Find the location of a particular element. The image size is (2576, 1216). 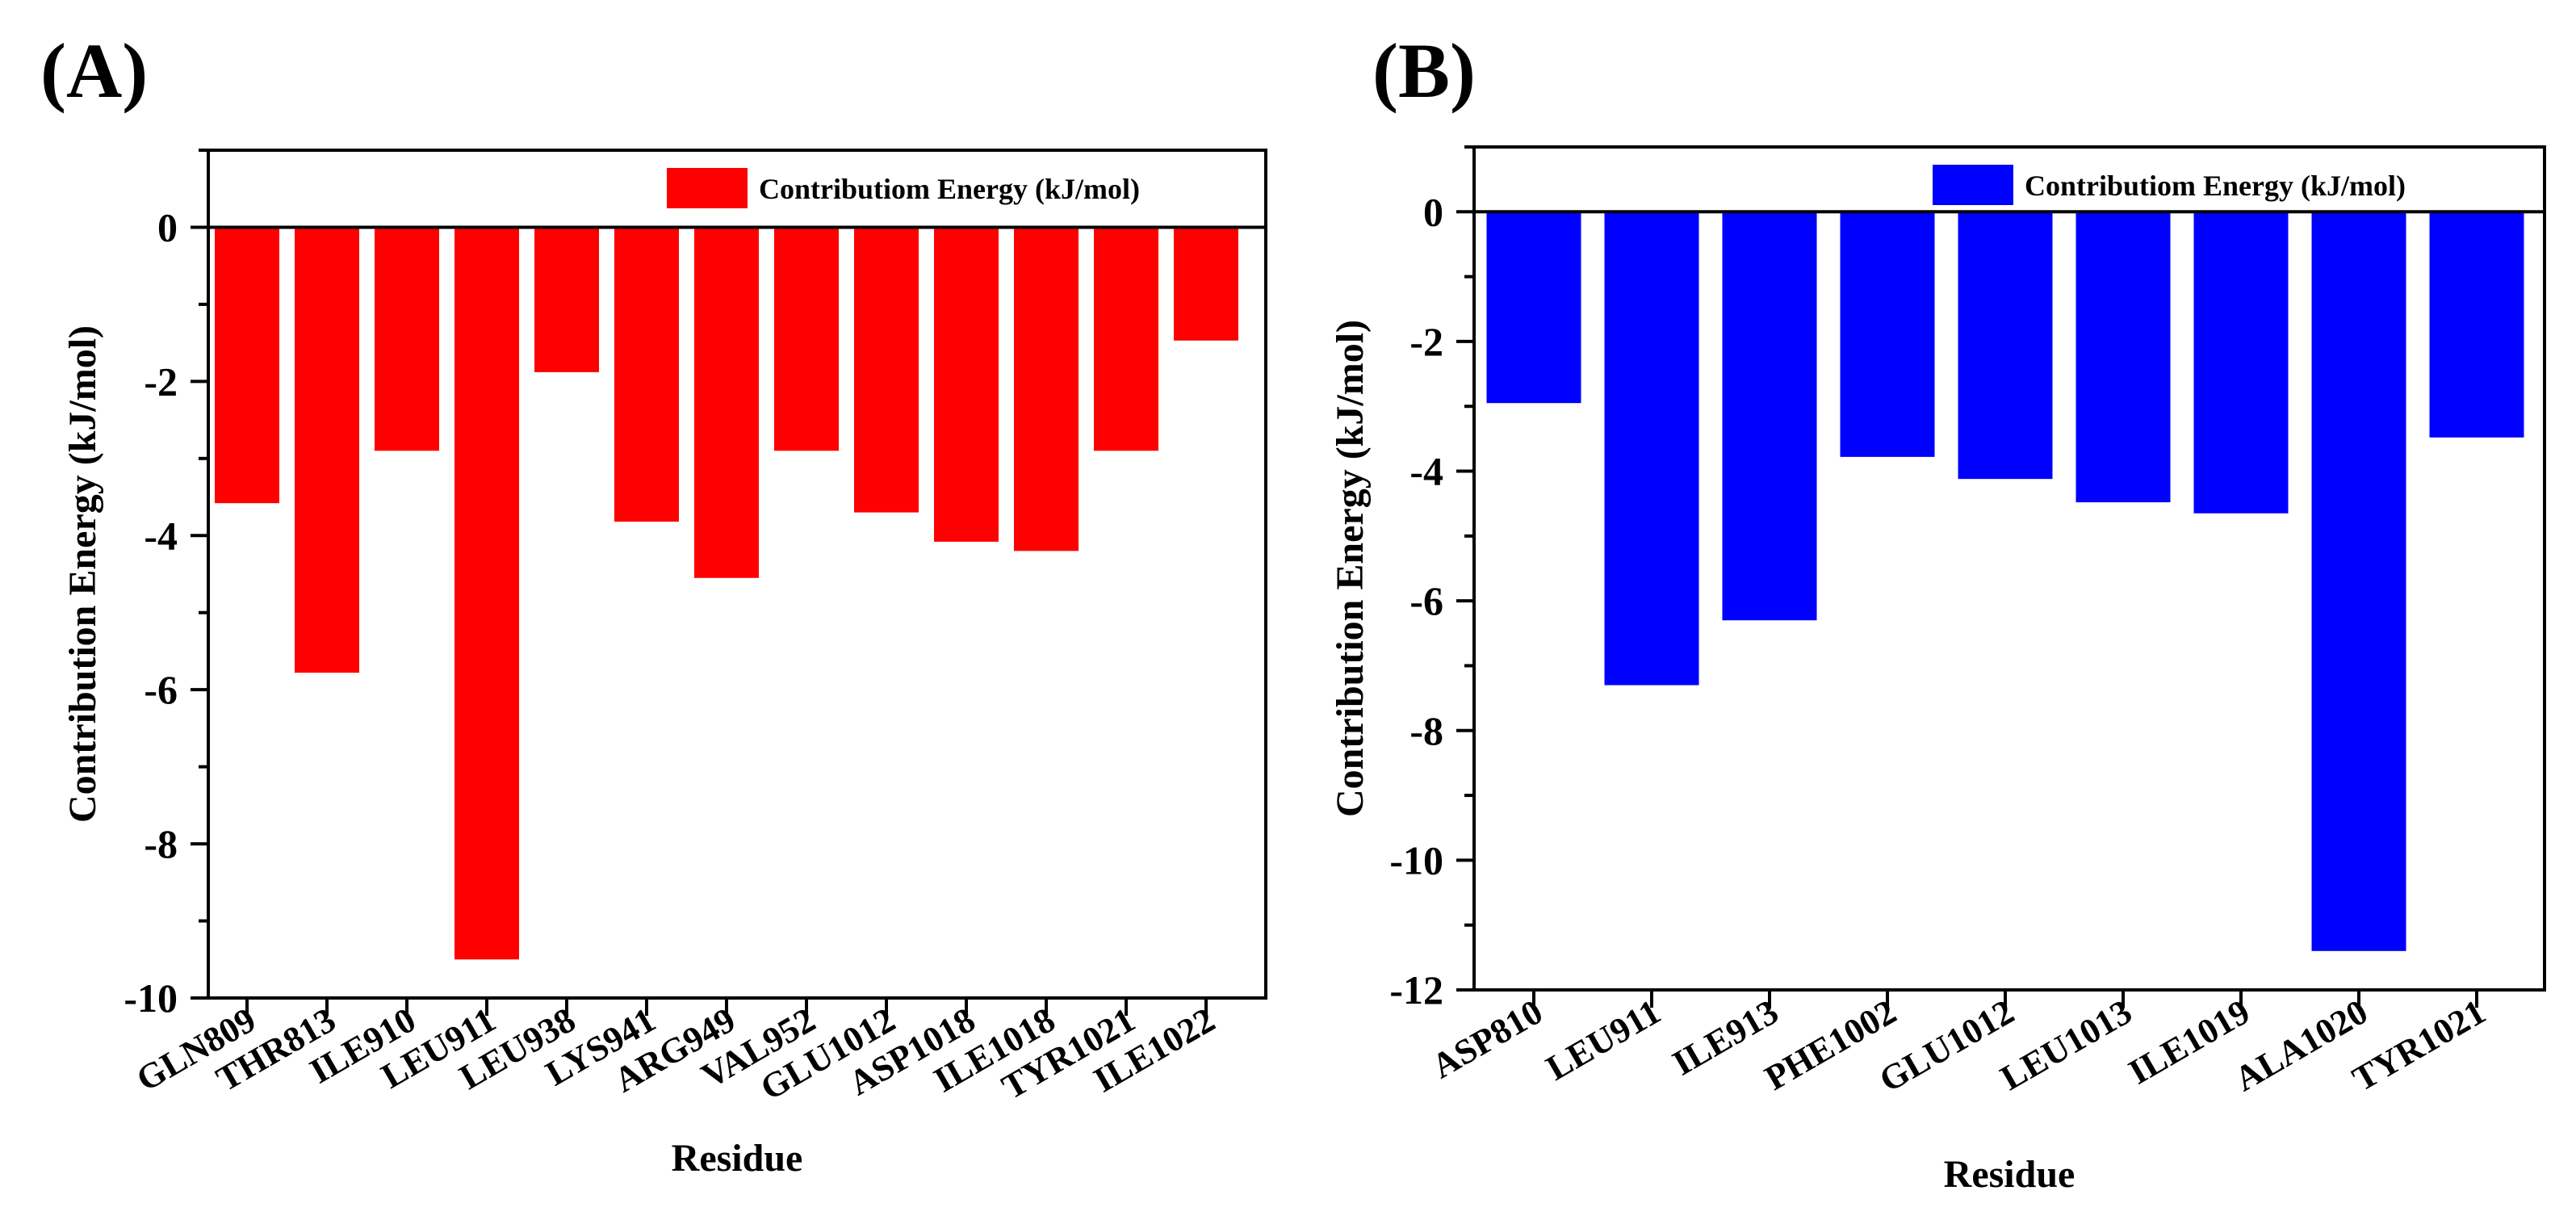

bar-val952 is located at coordinates (806, 339).